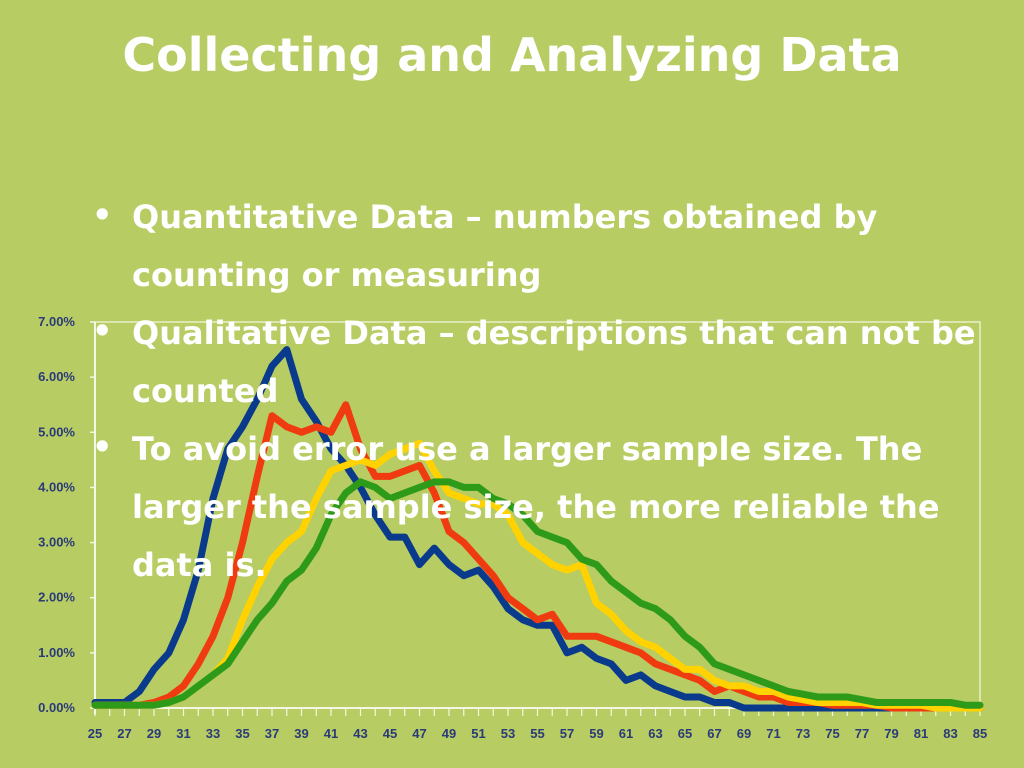 The image size is (1024, 768). What do you see at coordinates (950, 733) in the screenshot?
I see `x-tick-label: 83` at bounding box center [950, 733].